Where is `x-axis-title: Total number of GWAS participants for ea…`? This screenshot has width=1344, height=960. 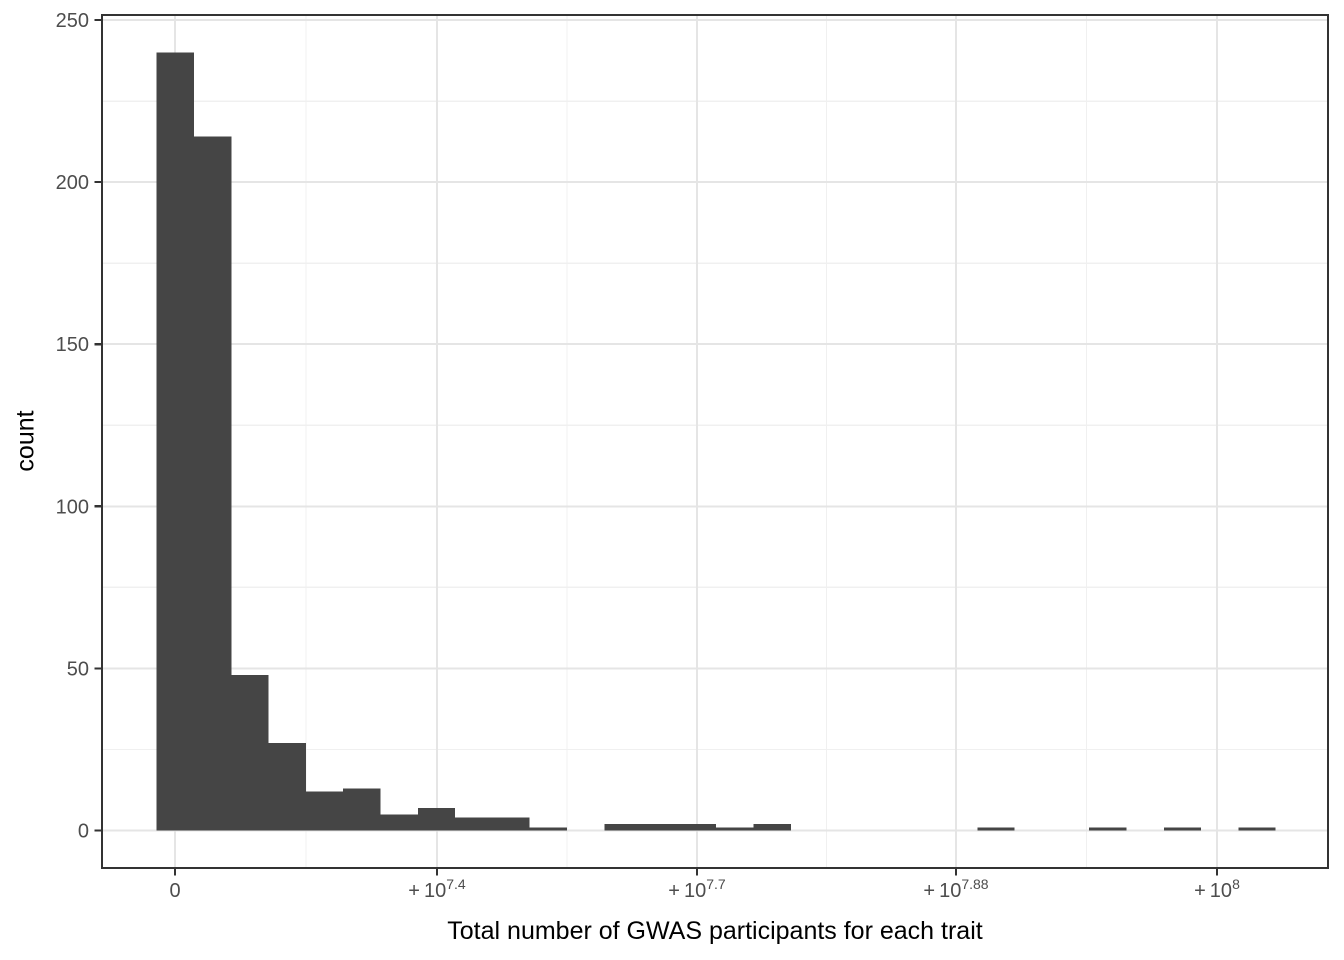
x-axis-title: Total number of GWAS participants for ea… is located at coordinates (715, 931).